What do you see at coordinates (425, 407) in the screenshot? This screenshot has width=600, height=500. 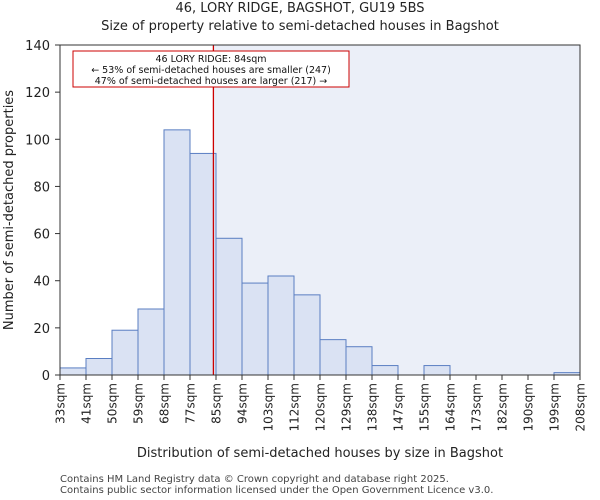 I see `x-tick-label: 155sqm` at bounding box center [425, 407].